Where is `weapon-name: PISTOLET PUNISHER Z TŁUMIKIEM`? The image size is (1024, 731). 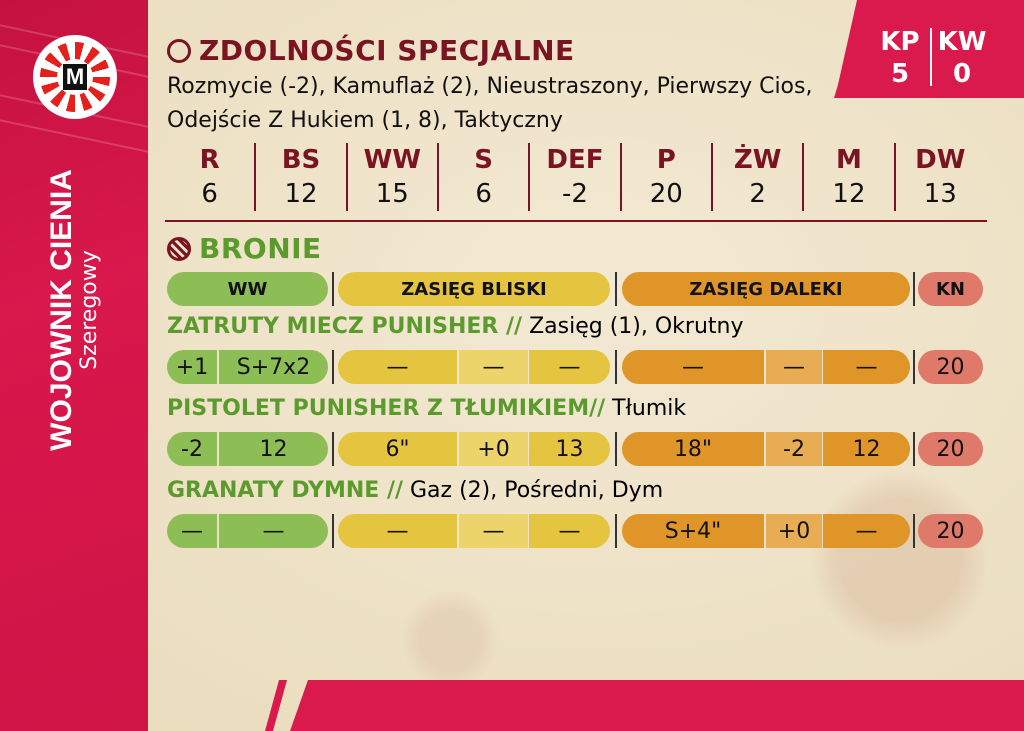
weapon-name: PISTOLET PUNISHER Z TŁUMIKIEM is located at coordinates (378, 408).